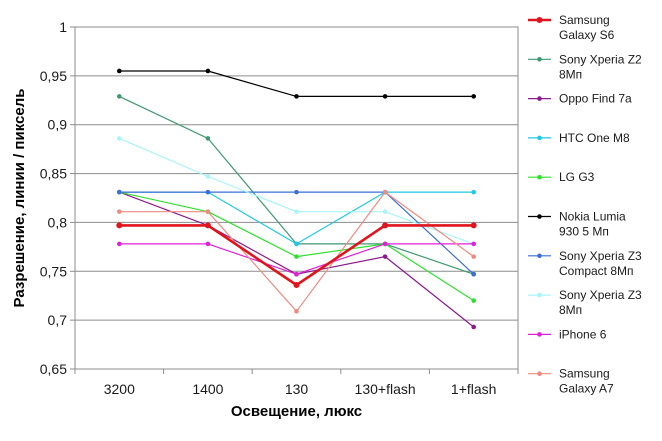 This screenshot has width=662, height=441. Describe the element at coordinates (58, 222) in the screenshot. I see `y-tick-label: 0,8` at that location.